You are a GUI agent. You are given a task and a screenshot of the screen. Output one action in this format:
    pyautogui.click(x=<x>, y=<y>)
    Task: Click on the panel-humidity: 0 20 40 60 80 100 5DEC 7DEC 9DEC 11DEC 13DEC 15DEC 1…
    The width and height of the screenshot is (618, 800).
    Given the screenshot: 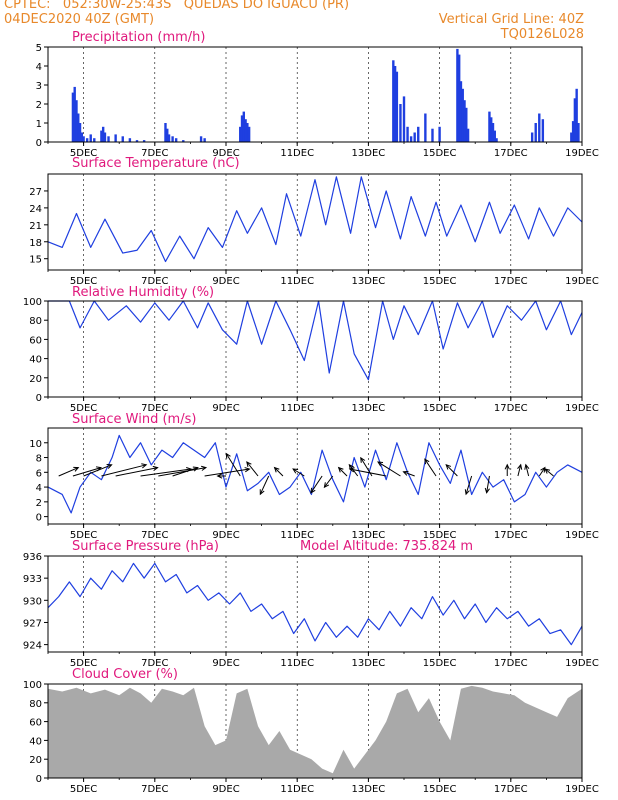 What is the action you would take?
    pyautogui.click(x=311, y=355)
    